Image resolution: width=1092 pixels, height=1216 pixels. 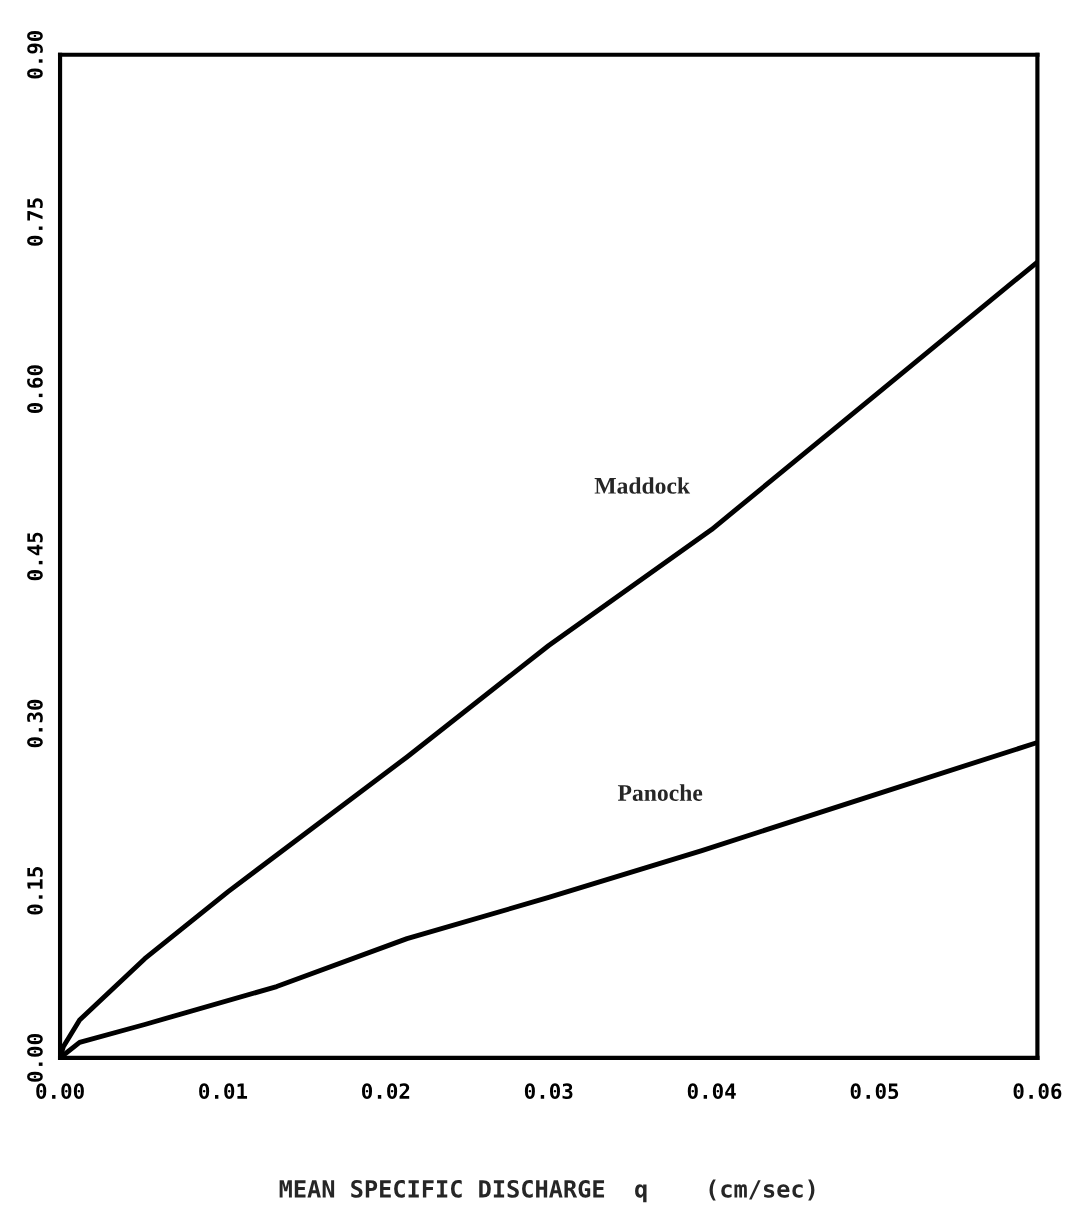 I want to click on y-tick-label: 0.45, so click(x=35, y=556).